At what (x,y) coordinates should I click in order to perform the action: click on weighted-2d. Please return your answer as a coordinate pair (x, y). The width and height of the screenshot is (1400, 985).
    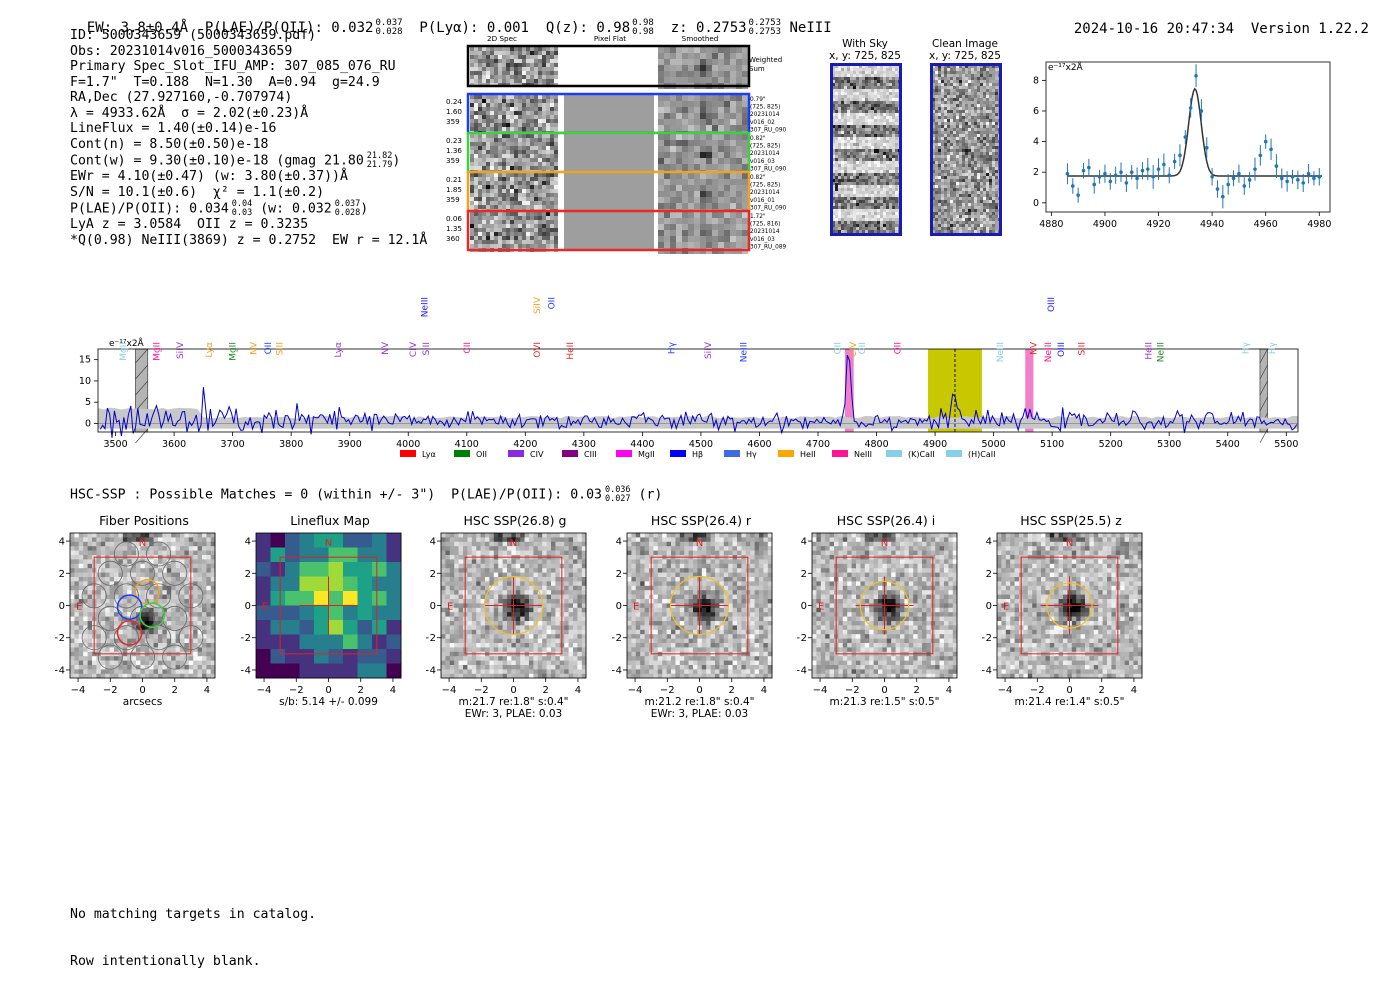
    Looking at the image, I should click on (514, 67).